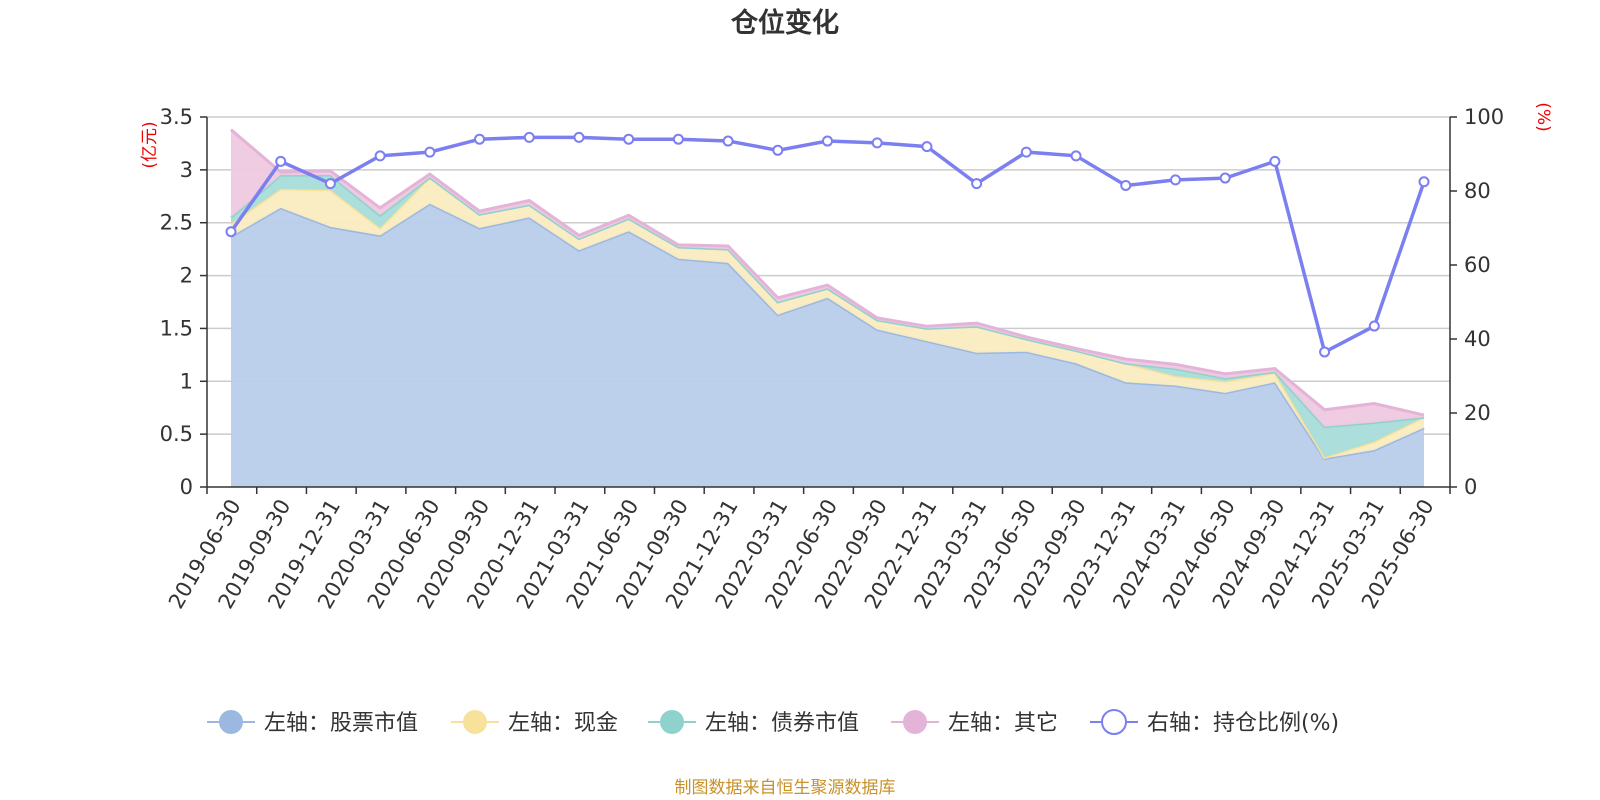 This screenshot has width=1600, height=800. I want to click on legend: 左轴：股票市值 左轴：现金 左轴：债券市值 左轴：其它 右轴：持仓比例(%), so click(773, 722).